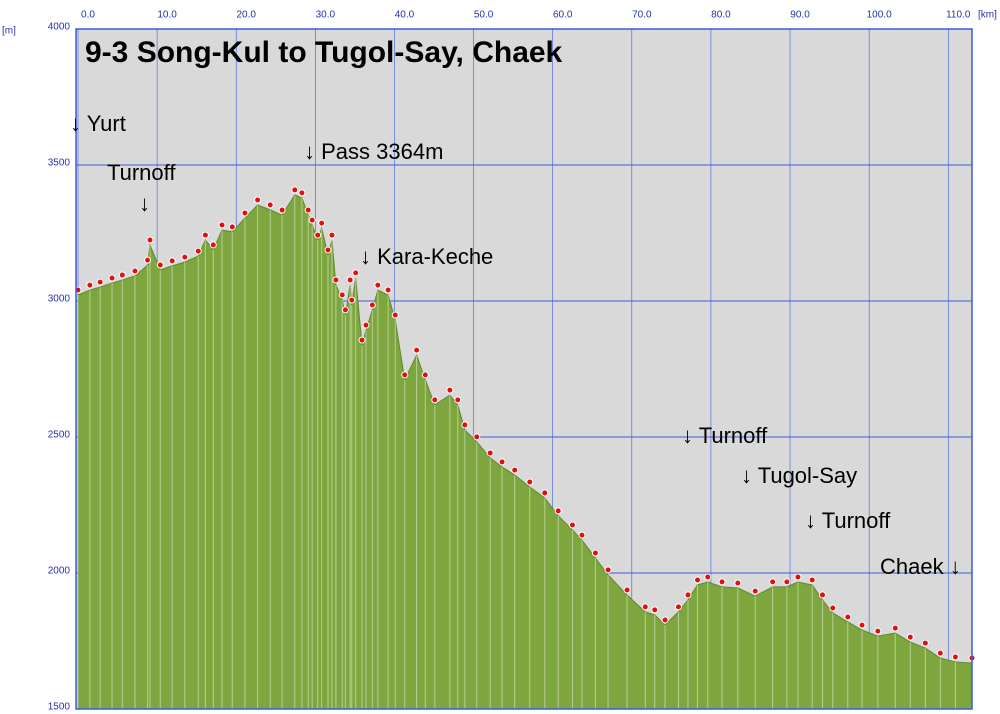  Describe the element at coordinates (144, 203) in the screenshot. I see `annotation: ↓` at that location.